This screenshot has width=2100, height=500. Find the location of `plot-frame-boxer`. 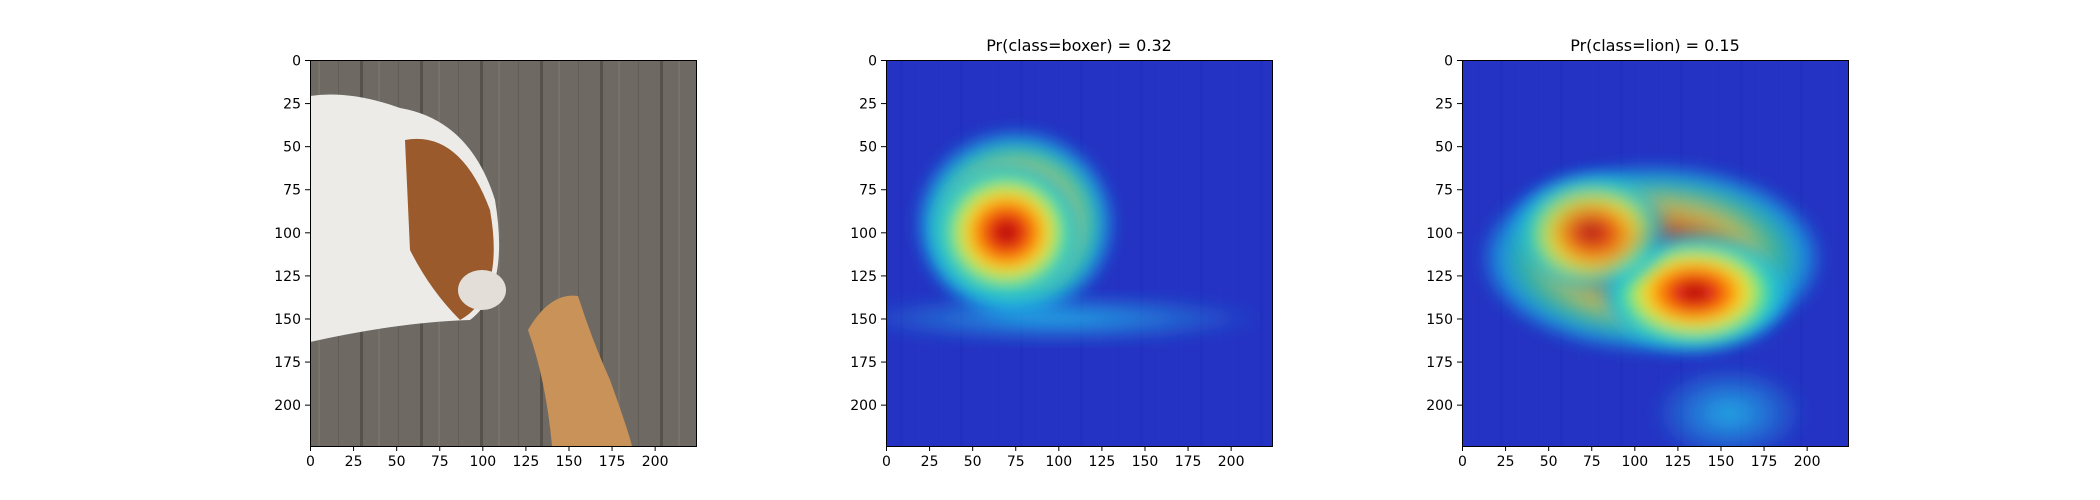

plot-frame-boxer is located at coordinates (1079, 253).